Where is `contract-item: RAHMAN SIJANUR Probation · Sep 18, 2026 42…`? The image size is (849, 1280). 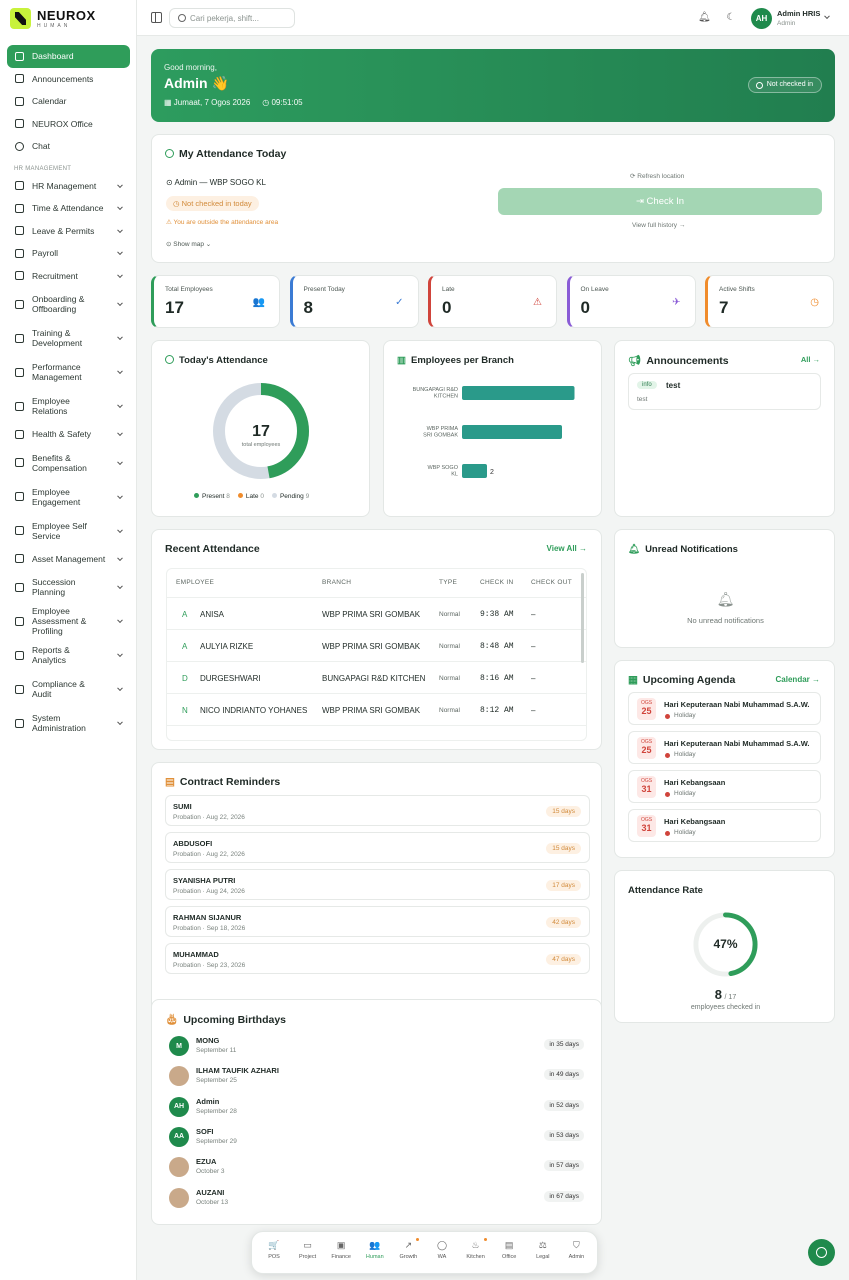
contract-item: RAHMAN SIJANUR Probation · Sep 18, 2026 42… is located at coordinates (377, 921).